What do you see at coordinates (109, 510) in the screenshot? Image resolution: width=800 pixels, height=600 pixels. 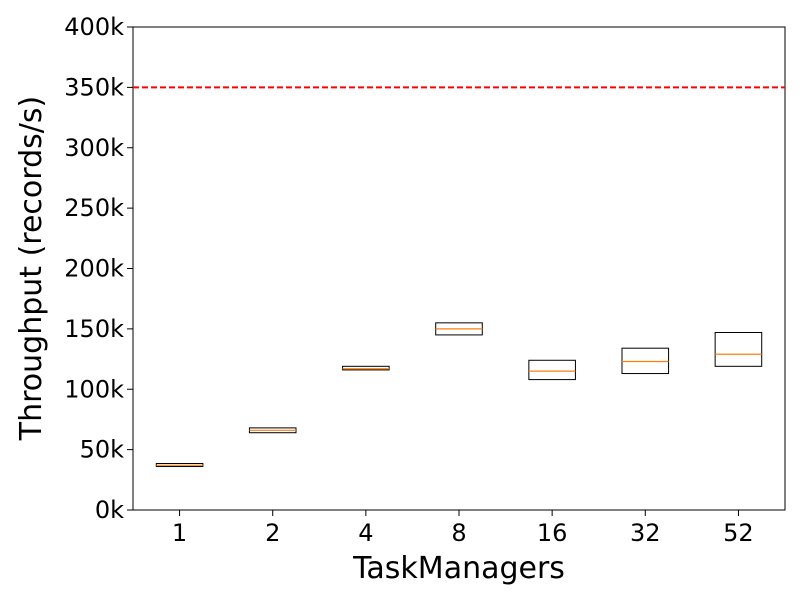 I see `y-tick-label: 0k` at bounding box center [109, 510].